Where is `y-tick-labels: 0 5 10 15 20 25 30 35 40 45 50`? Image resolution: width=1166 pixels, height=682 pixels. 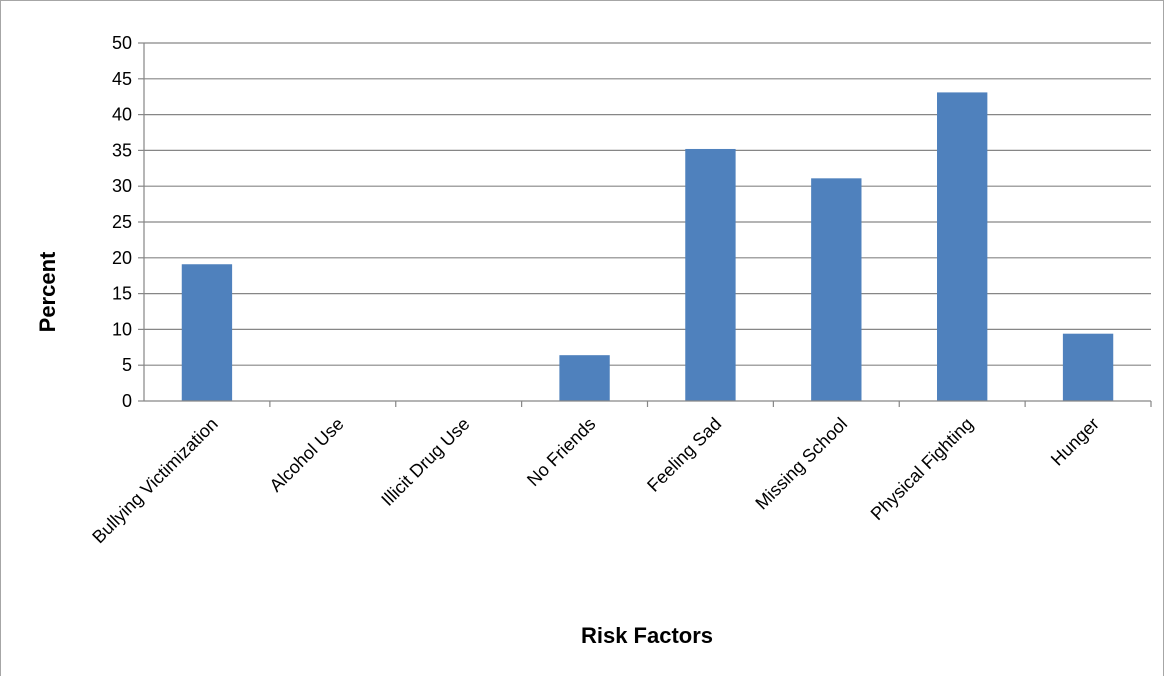
y-tick-labels: 0 5 10 15 20 25 30 35 40 45 50 is located at coordinates (122, 222).